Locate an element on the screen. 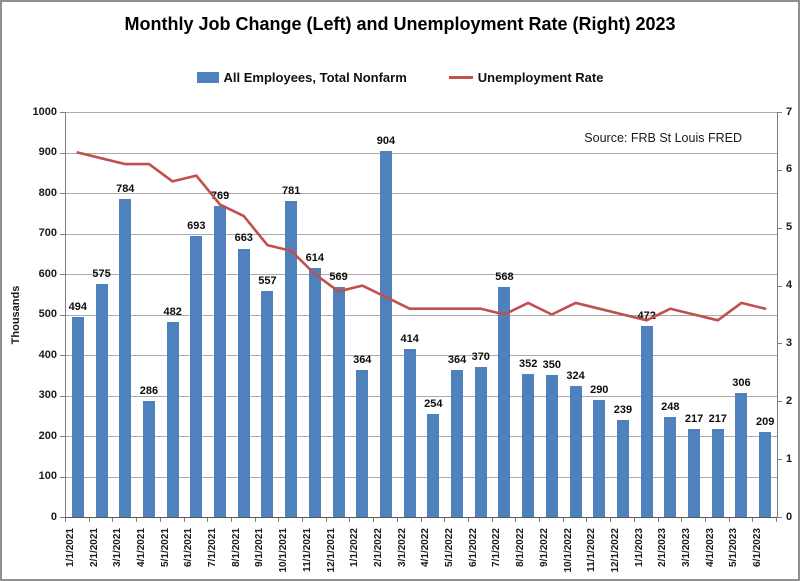  left-axis-tick-label: 100 is located at coordinates (47, 476).